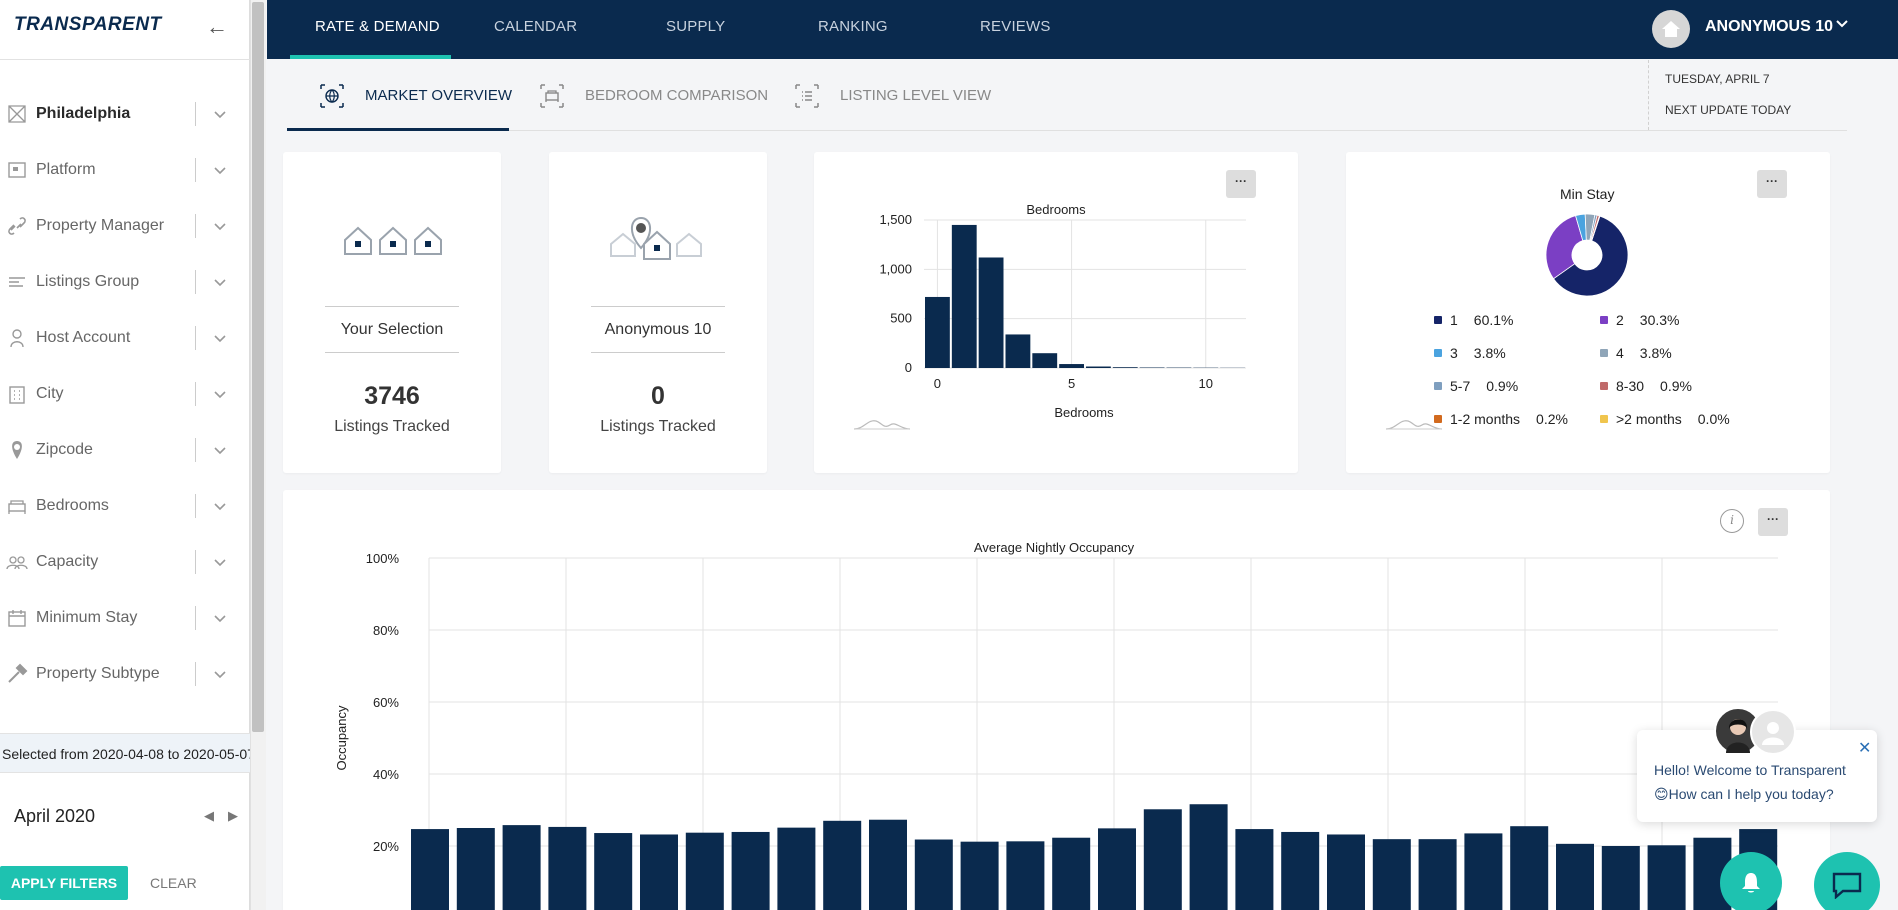 The image size is (1898, 910). I want to click on tab-rate-demand: RATE & DEMAND, so click(377, 26).